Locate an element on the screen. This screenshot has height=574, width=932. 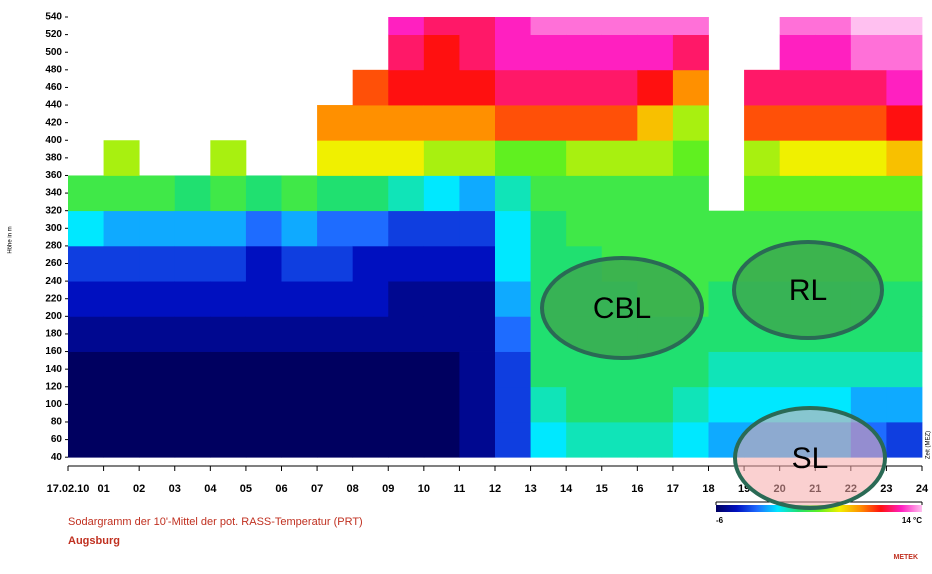
y-tick-label: 300 is located at coordinates (53, 228).